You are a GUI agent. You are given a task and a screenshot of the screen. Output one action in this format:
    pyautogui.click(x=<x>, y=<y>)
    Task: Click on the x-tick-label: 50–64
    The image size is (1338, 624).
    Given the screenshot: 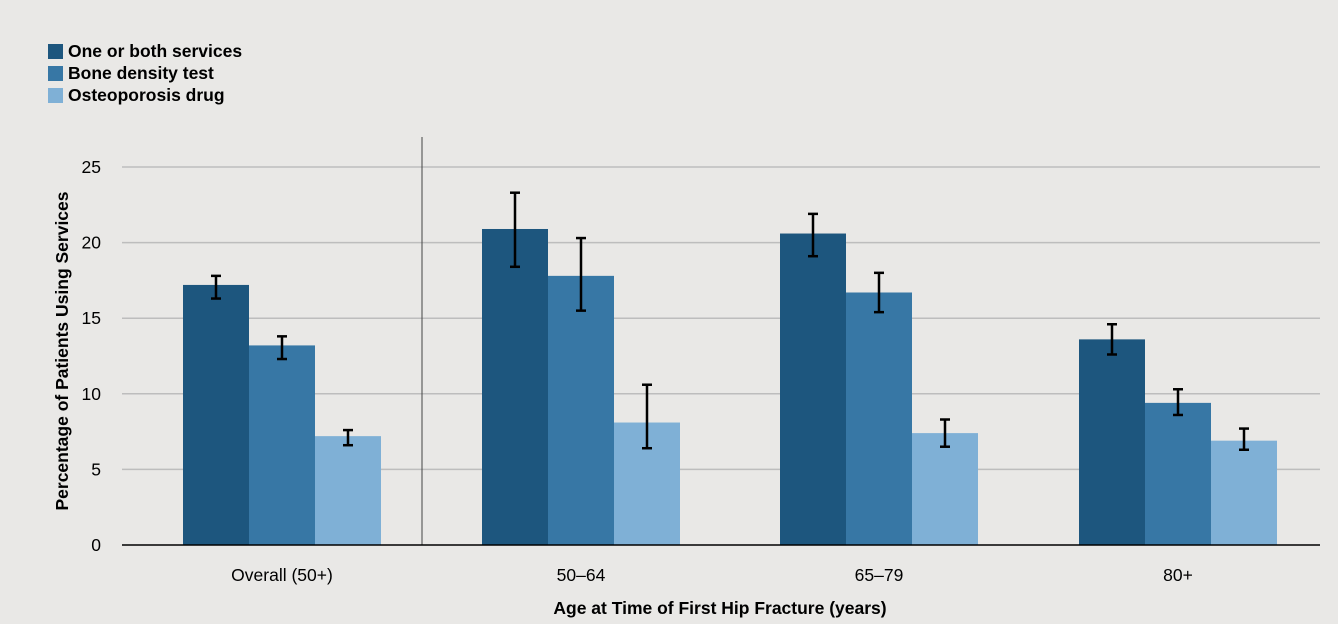 What is the action you would take?
    pyautogui.click(x=581, y=575)
    